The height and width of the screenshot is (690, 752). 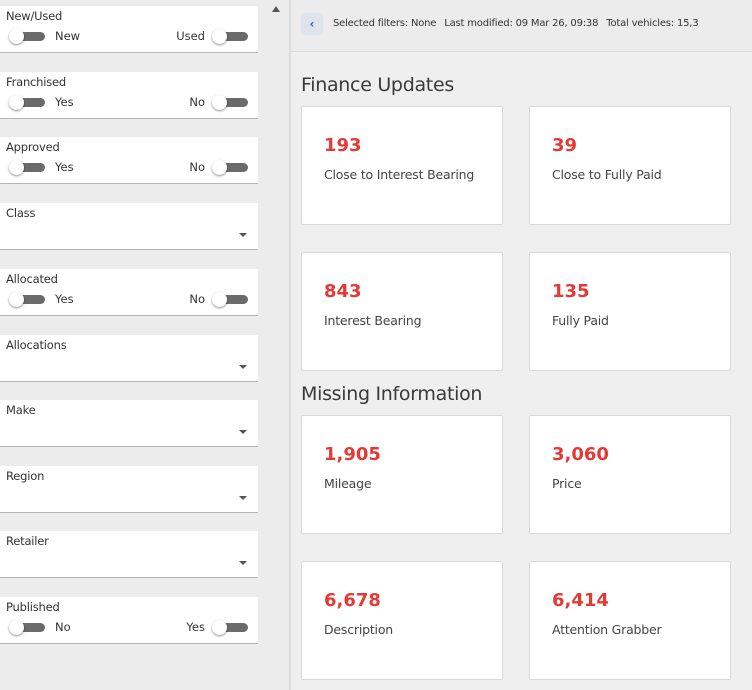 I want to click on filter-label: Allocations, so click(x=36, y=345).